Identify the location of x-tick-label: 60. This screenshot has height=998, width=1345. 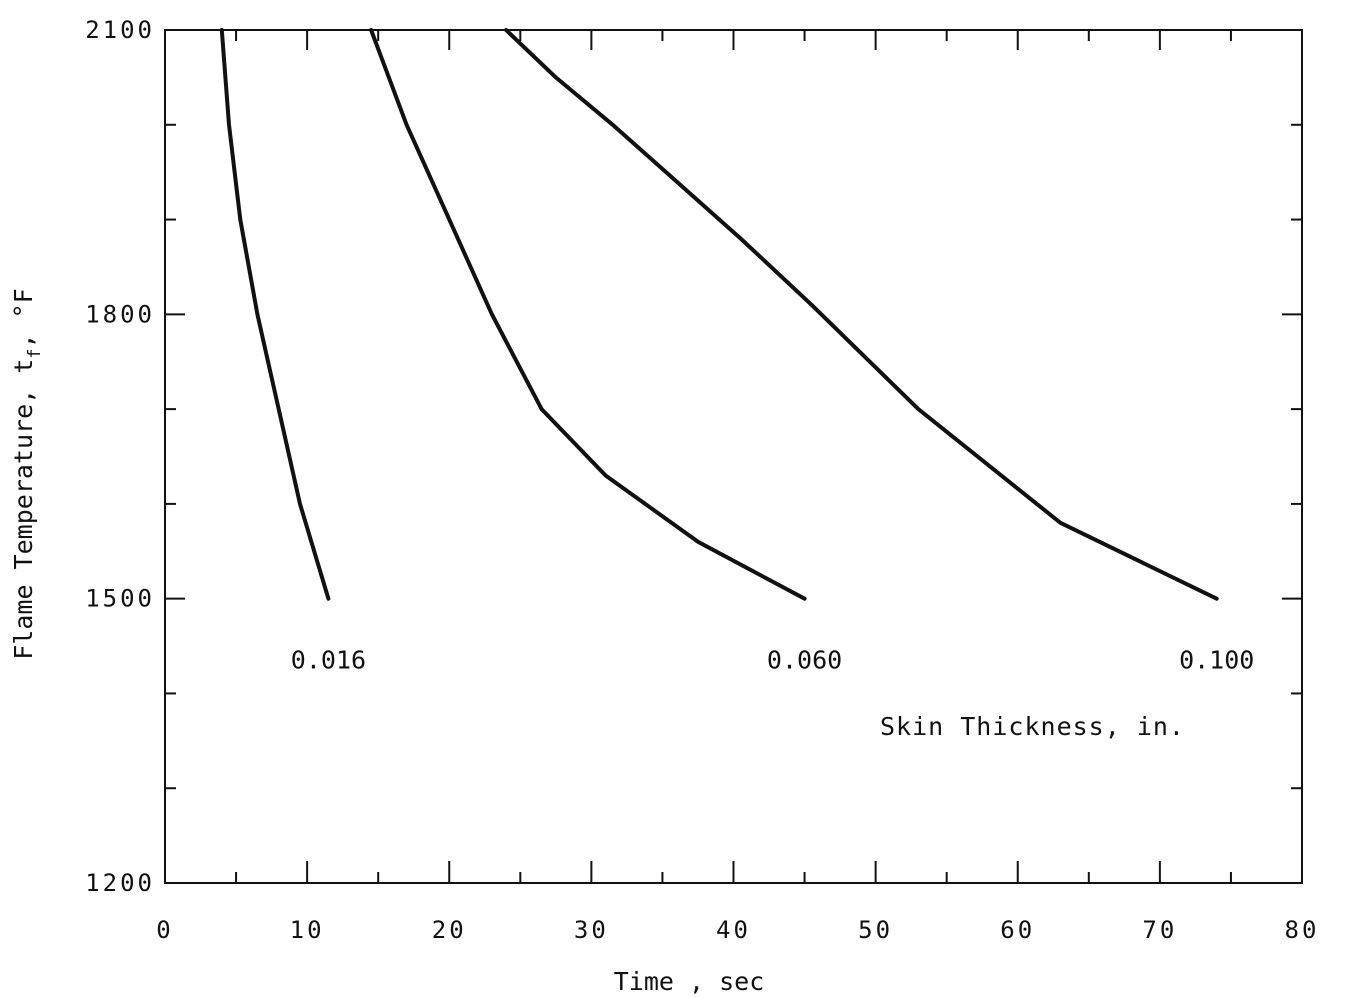
(1017, 930).